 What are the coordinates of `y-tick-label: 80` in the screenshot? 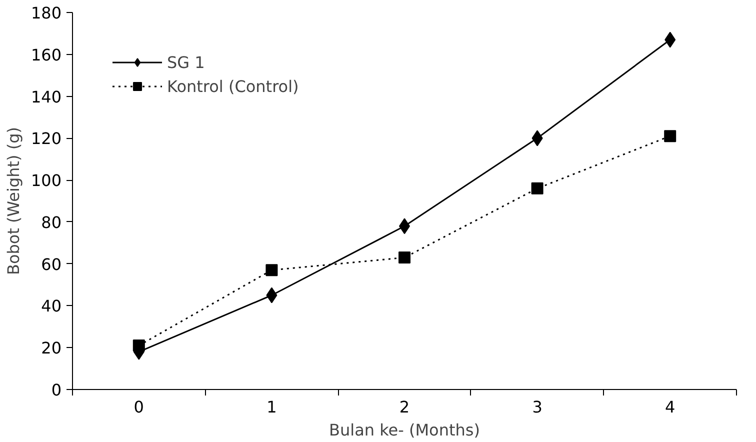 It's located at (51, 222).